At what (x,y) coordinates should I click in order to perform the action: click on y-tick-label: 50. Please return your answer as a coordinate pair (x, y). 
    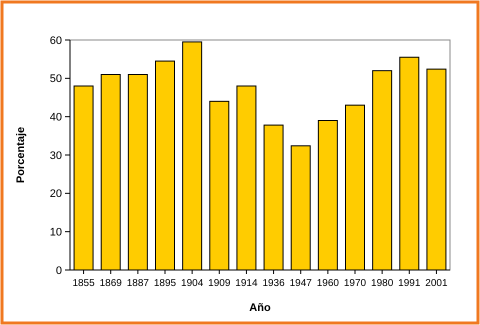
    Looking at the image, I should click on (56, 79).